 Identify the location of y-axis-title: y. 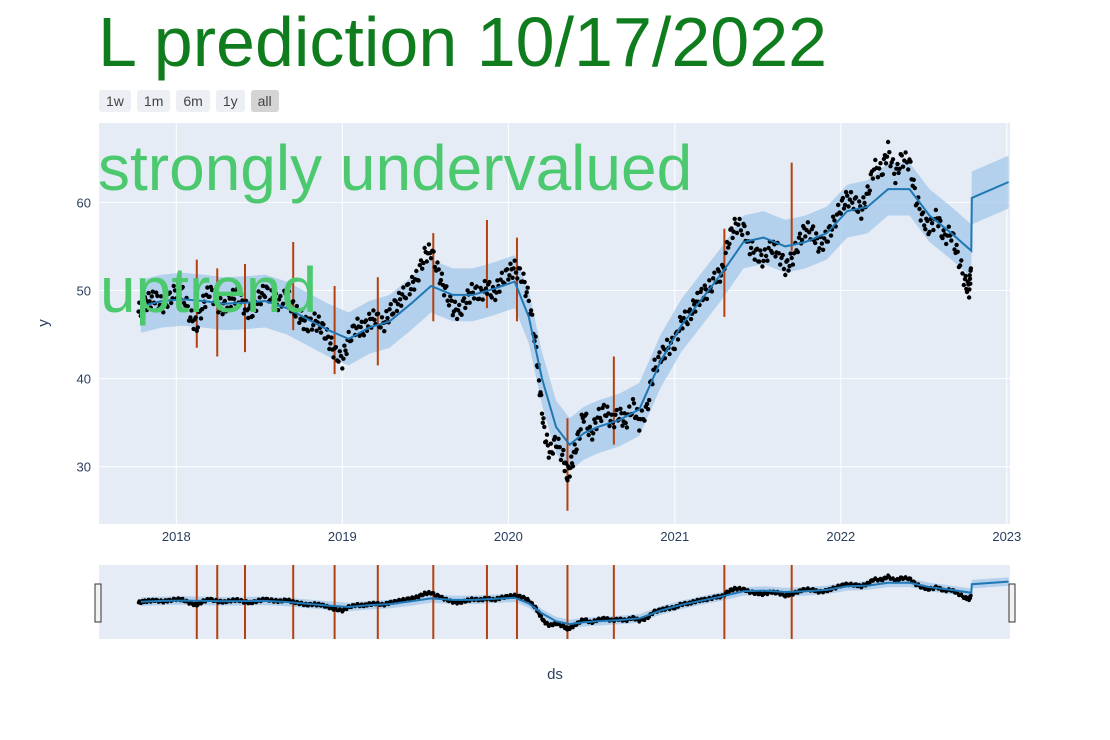
(43, 323).